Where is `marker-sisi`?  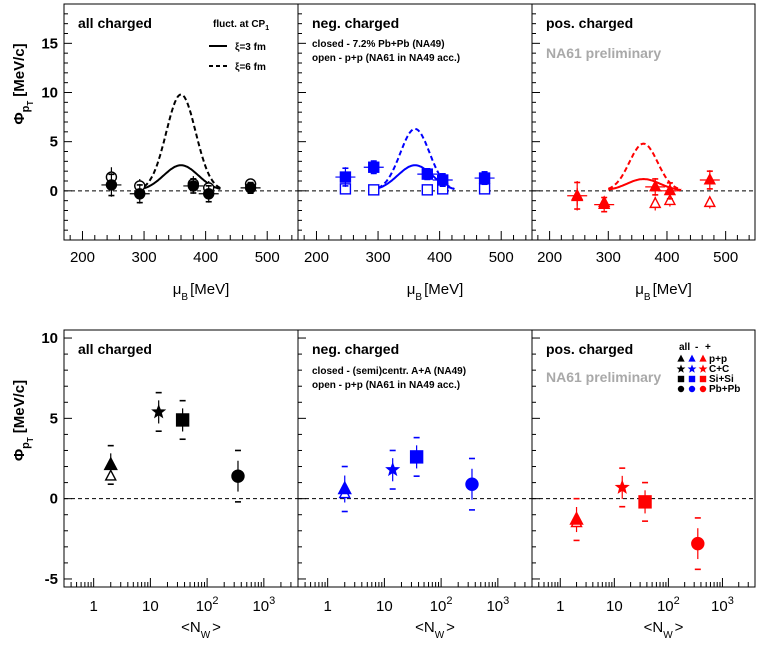 marker-sisi is located at coordinates (645, 502).